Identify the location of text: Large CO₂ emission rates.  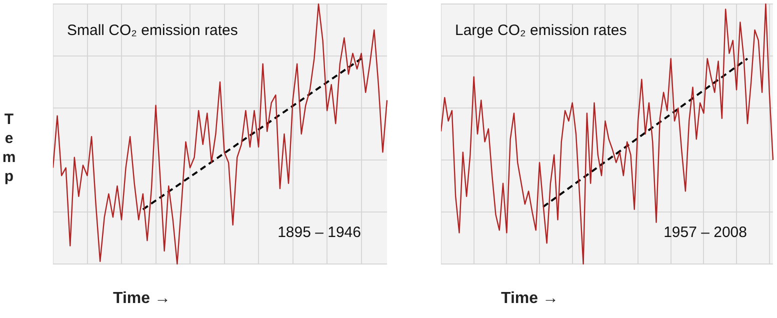
(541, 30).